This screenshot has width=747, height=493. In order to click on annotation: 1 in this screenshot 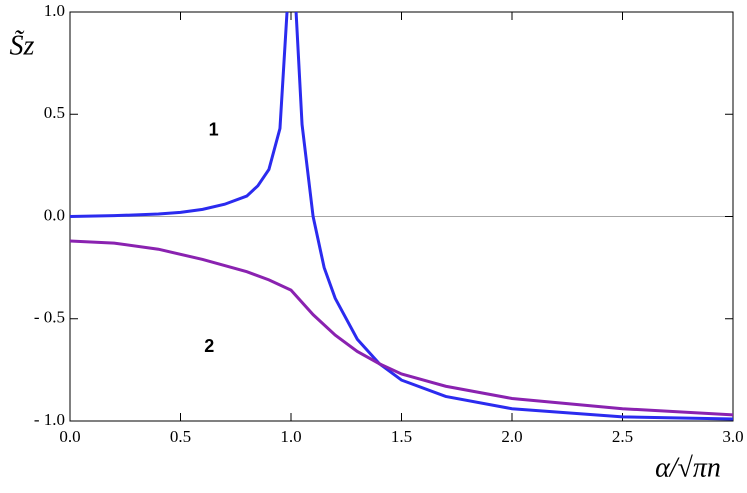, I will do `click(214, 129)`.